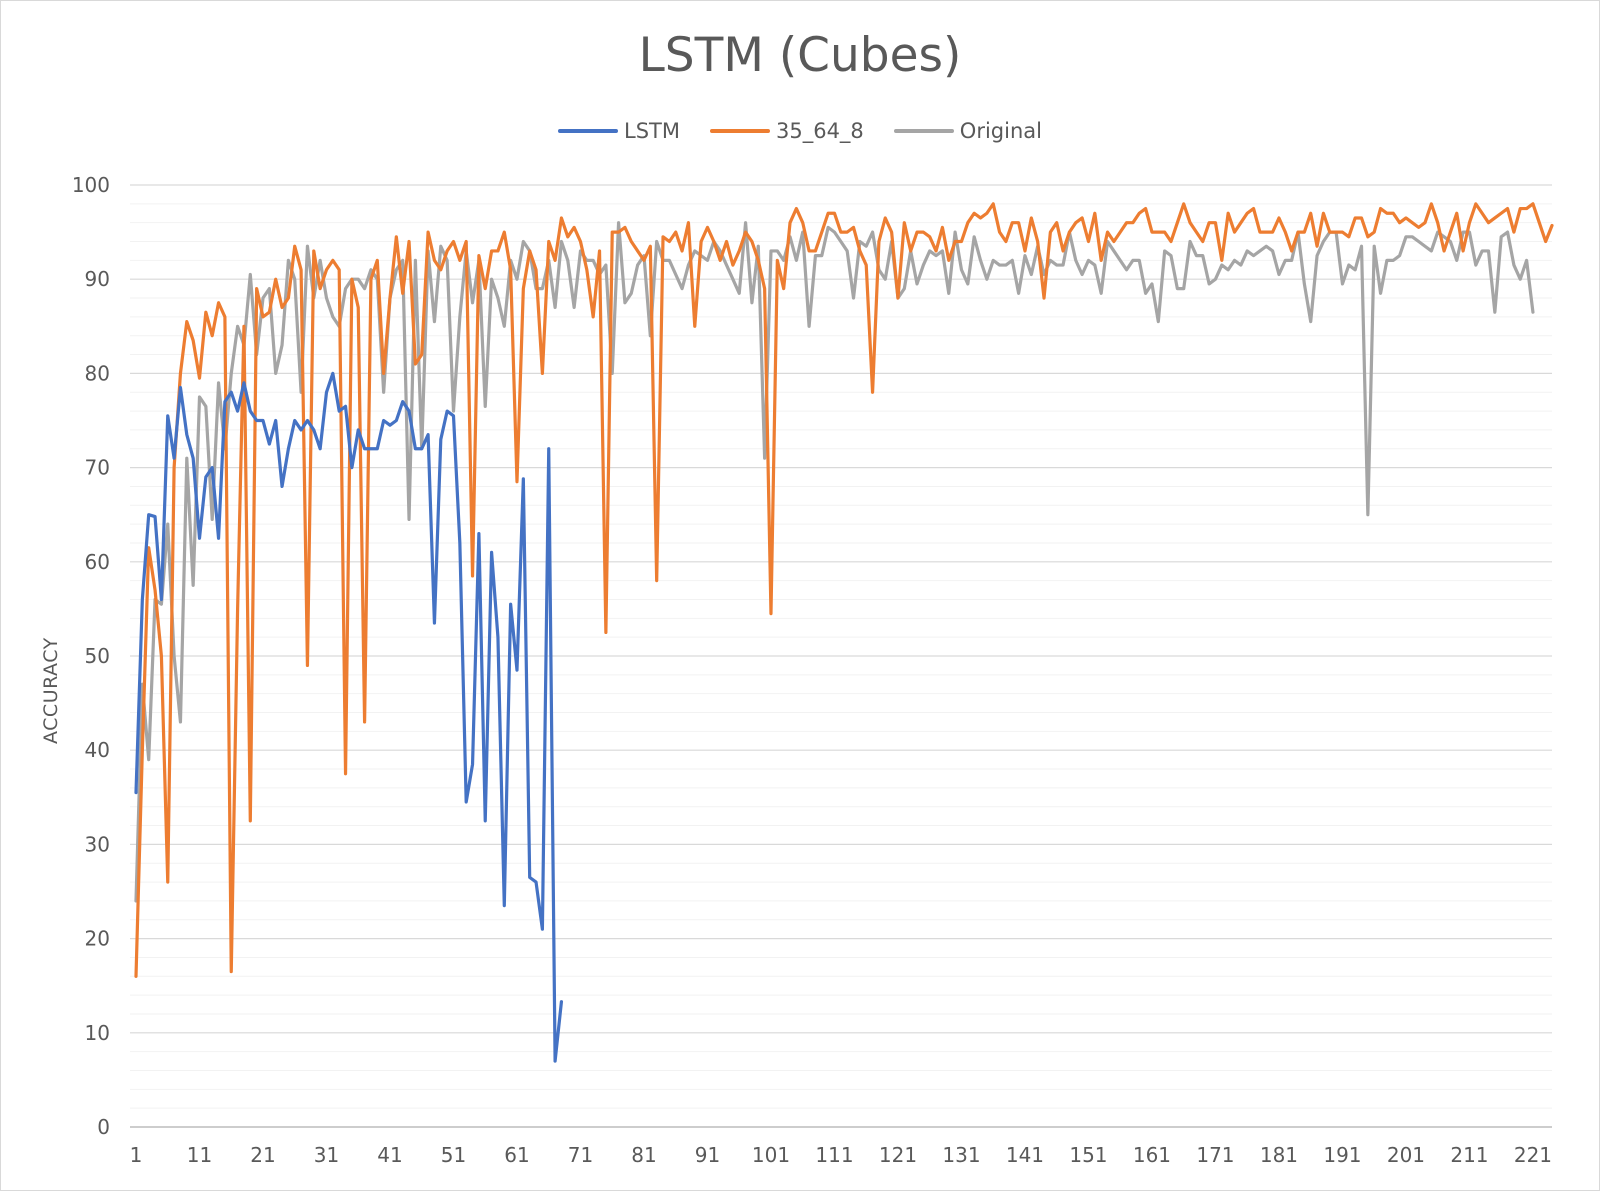 The width and height of the screenshot is (1600, 1191). Describe the element at coordinates (1406, 1155) in the screenshot. I see `x-tick-label: 201` at that location.